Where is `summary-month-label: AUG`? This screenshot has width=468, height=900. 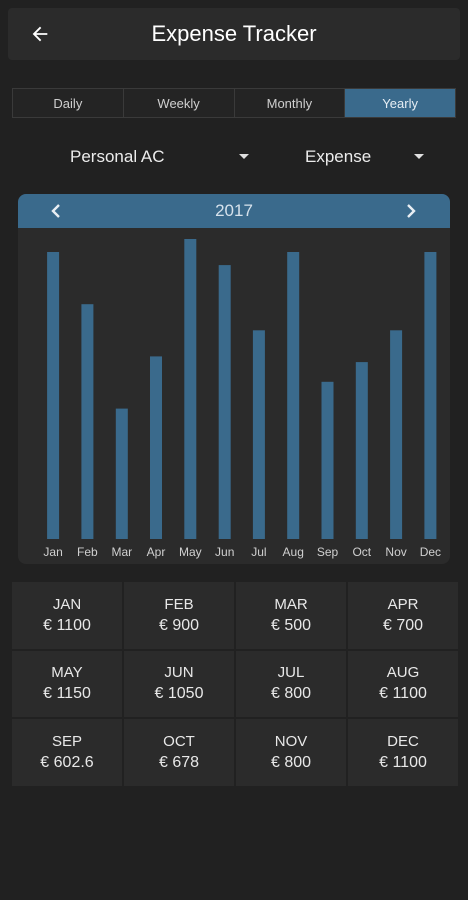 summary-month-label: AUG is located at coordinates (403, 673).